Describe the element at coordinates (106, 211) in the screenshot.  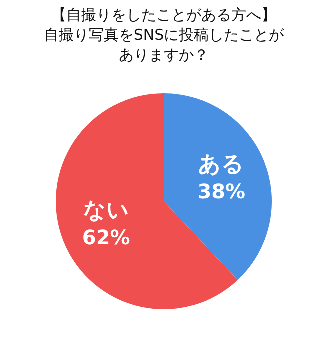
I see `slice-label: ない` at that location.